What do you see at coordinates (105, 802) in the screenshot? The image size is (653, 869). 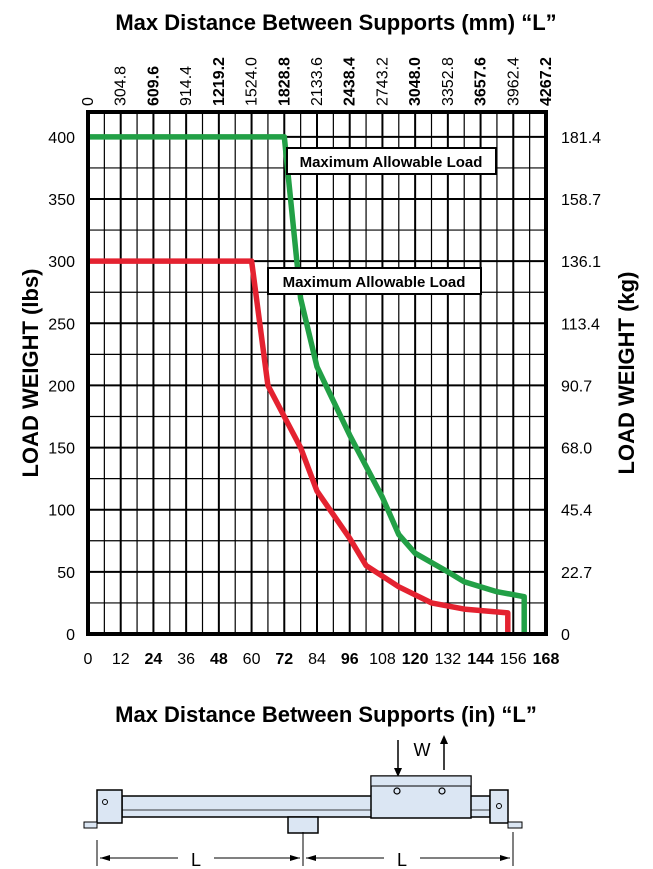 I see `end-cap-left-hole` at bounding box center [105, 802].